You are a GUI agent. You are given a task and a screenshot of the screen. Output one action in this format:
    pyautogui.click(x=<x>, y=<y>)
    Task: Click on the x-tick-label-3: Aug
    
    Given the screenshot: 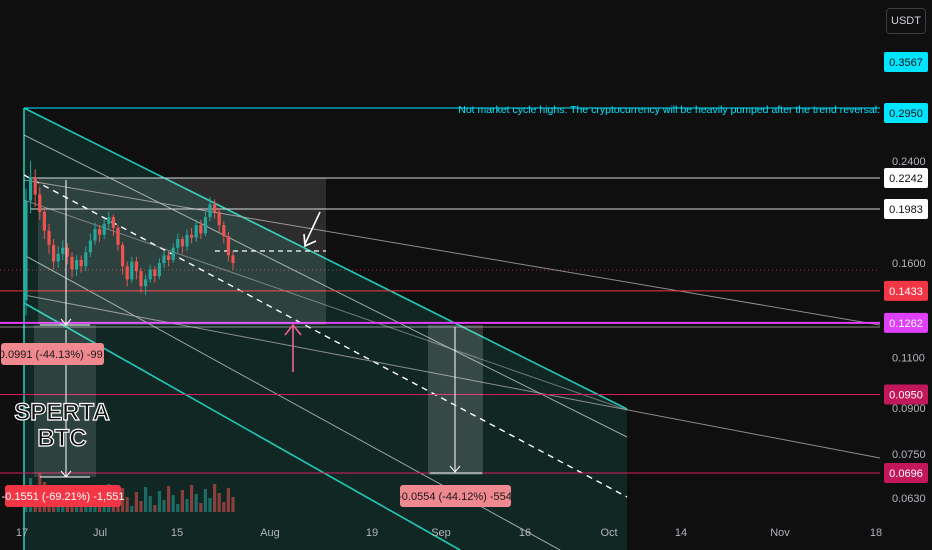 What is the action you would take?
    pyautogui.click(x=270, y=533)
    